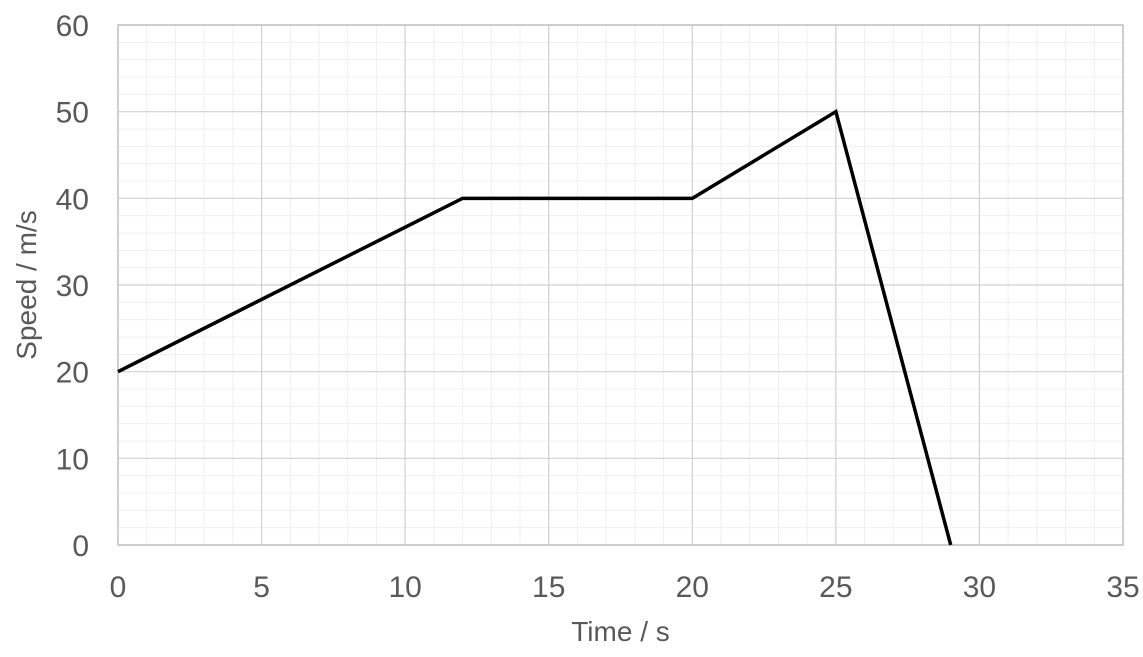  I want to click on y-tick-labels: 0 10 20 30 40 50 60, so click(72, 286).